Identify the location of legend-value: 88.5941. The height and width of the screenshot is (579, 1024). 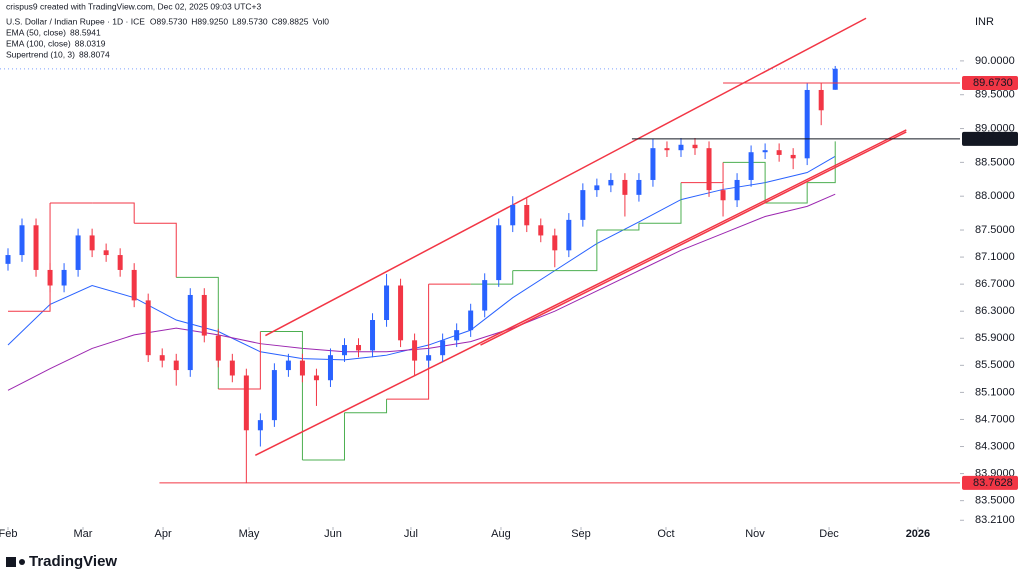
(85, 32).